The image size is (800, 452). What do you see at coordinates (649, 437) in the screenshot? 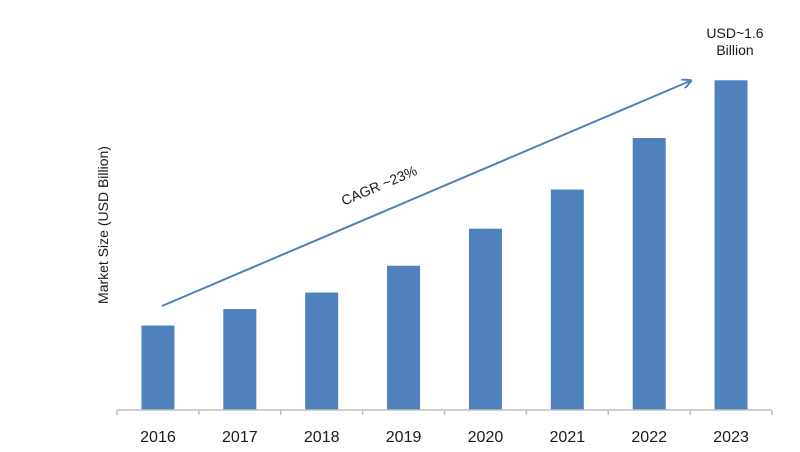
I see `x-tick-label-2022: 2022` at bounding box center [649, 437].